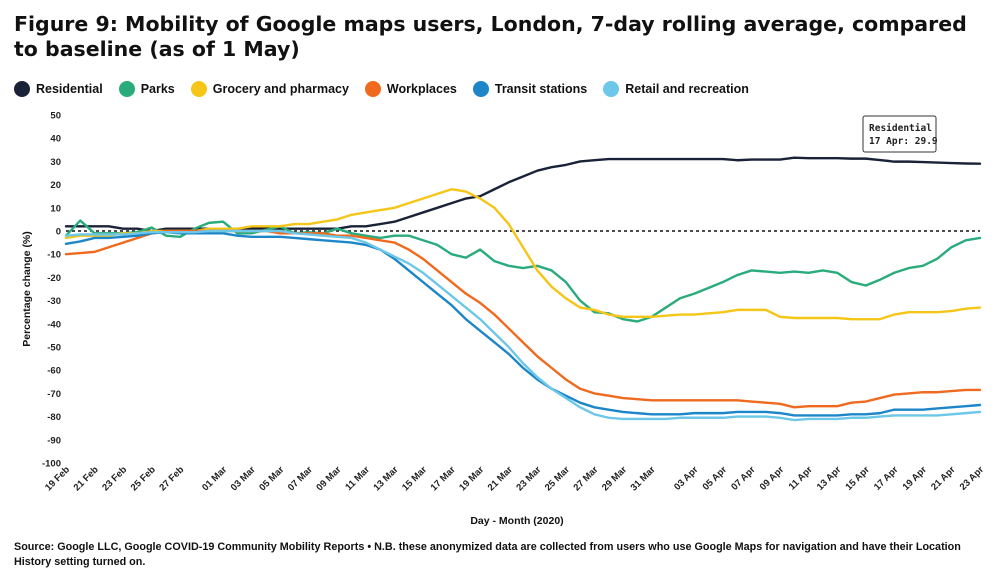  What do you see at coordinates (54, 371) in the screenshot?
I see `y-tick-label: -60` at bounding box center [54, 371].